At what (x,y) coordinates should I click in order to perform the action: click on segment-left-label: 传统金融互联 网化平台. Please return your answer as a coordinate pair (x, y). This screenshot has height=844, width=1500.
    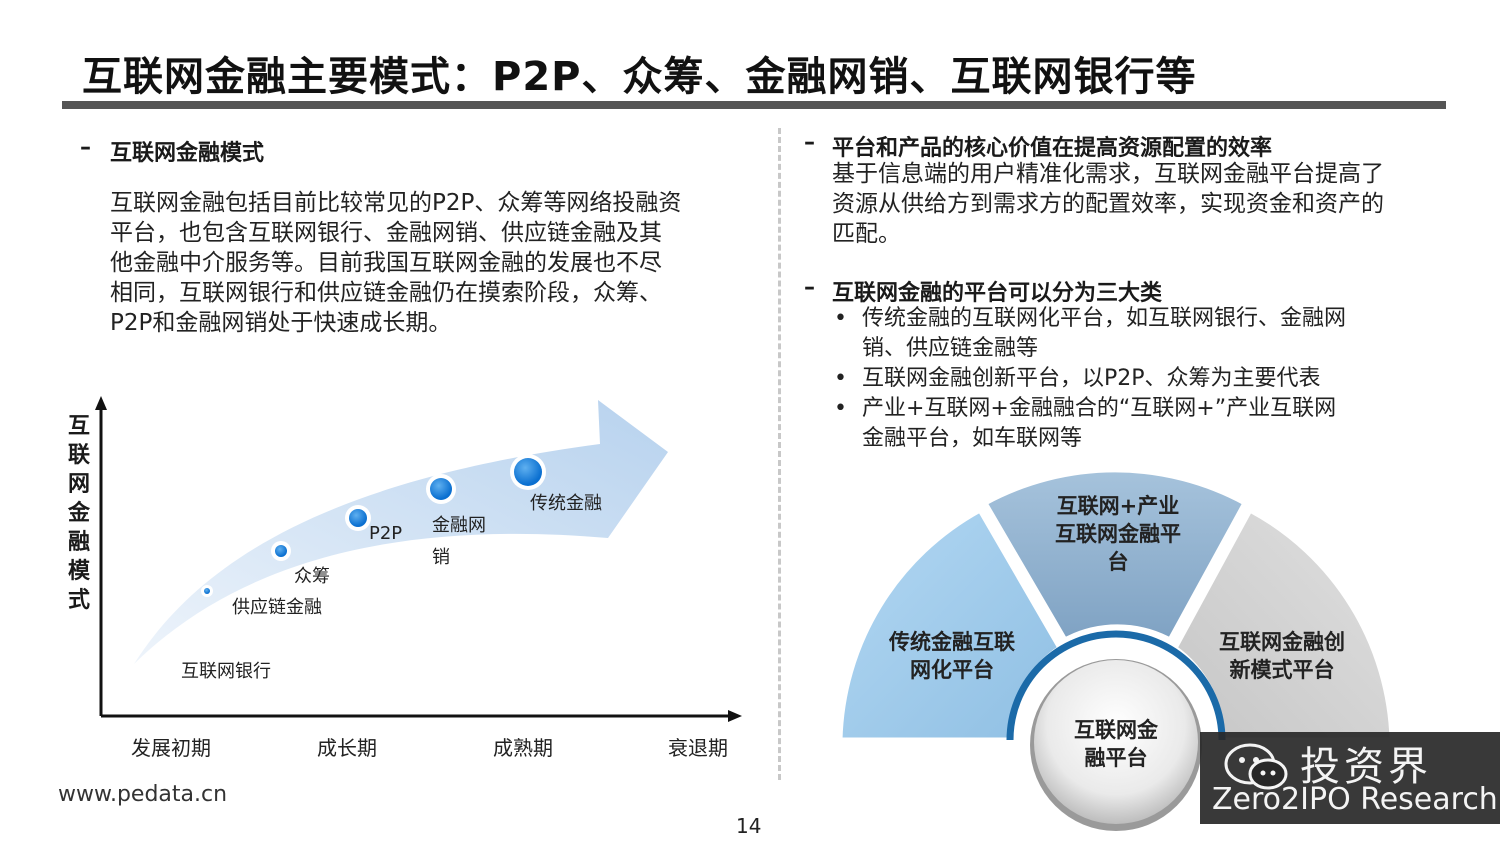
    Looking at the image, I should click on (952, 656).